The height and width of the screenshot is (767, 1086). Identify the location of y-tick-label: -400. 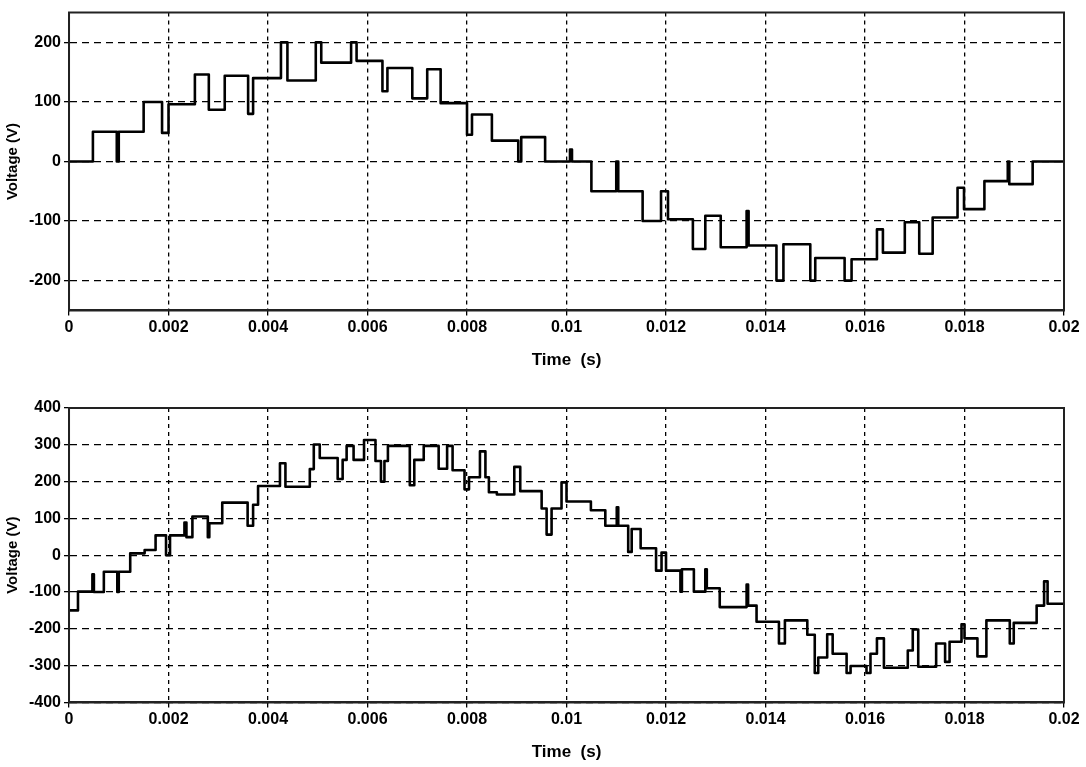
(45, 701).